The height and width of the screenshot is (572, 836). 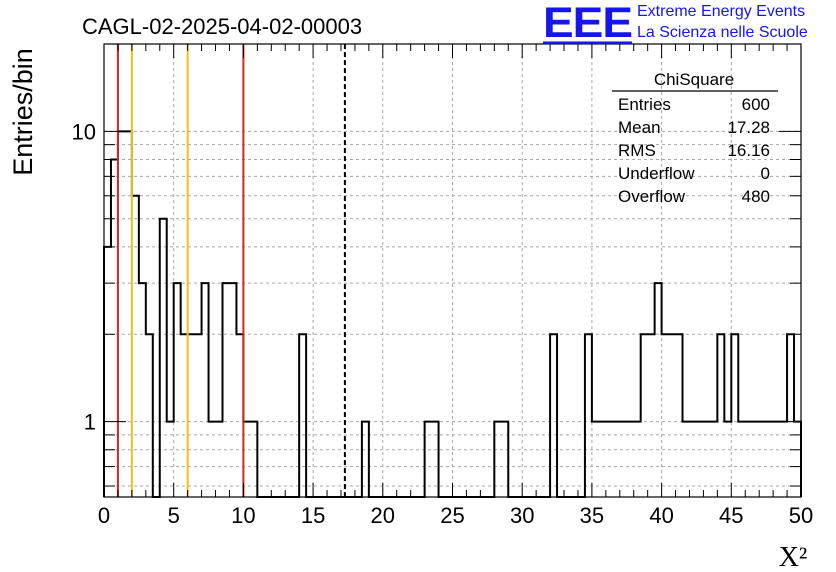 I want to click on x-tick-label: 40, so click(x=661, y=515).